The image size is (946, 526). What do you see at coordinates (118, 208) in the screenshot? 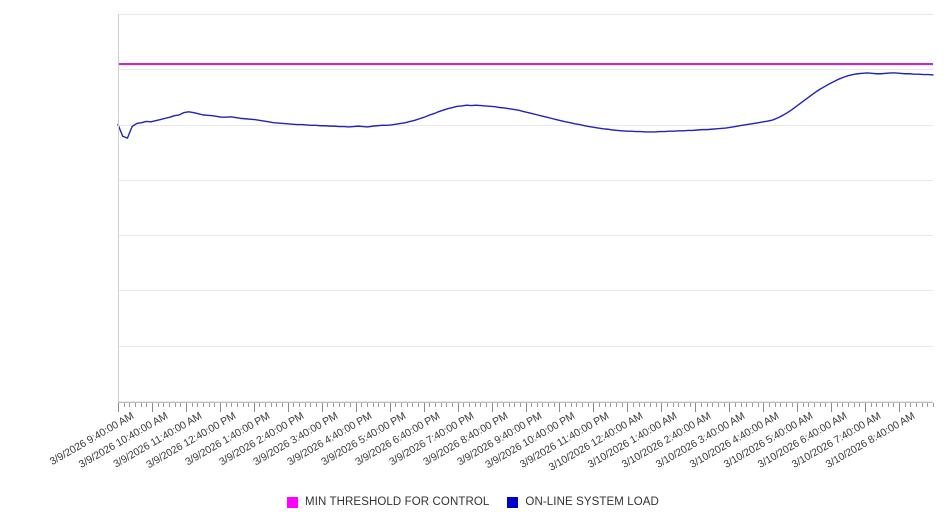
I see `y-axis-line` at bounding box center [118, 208].